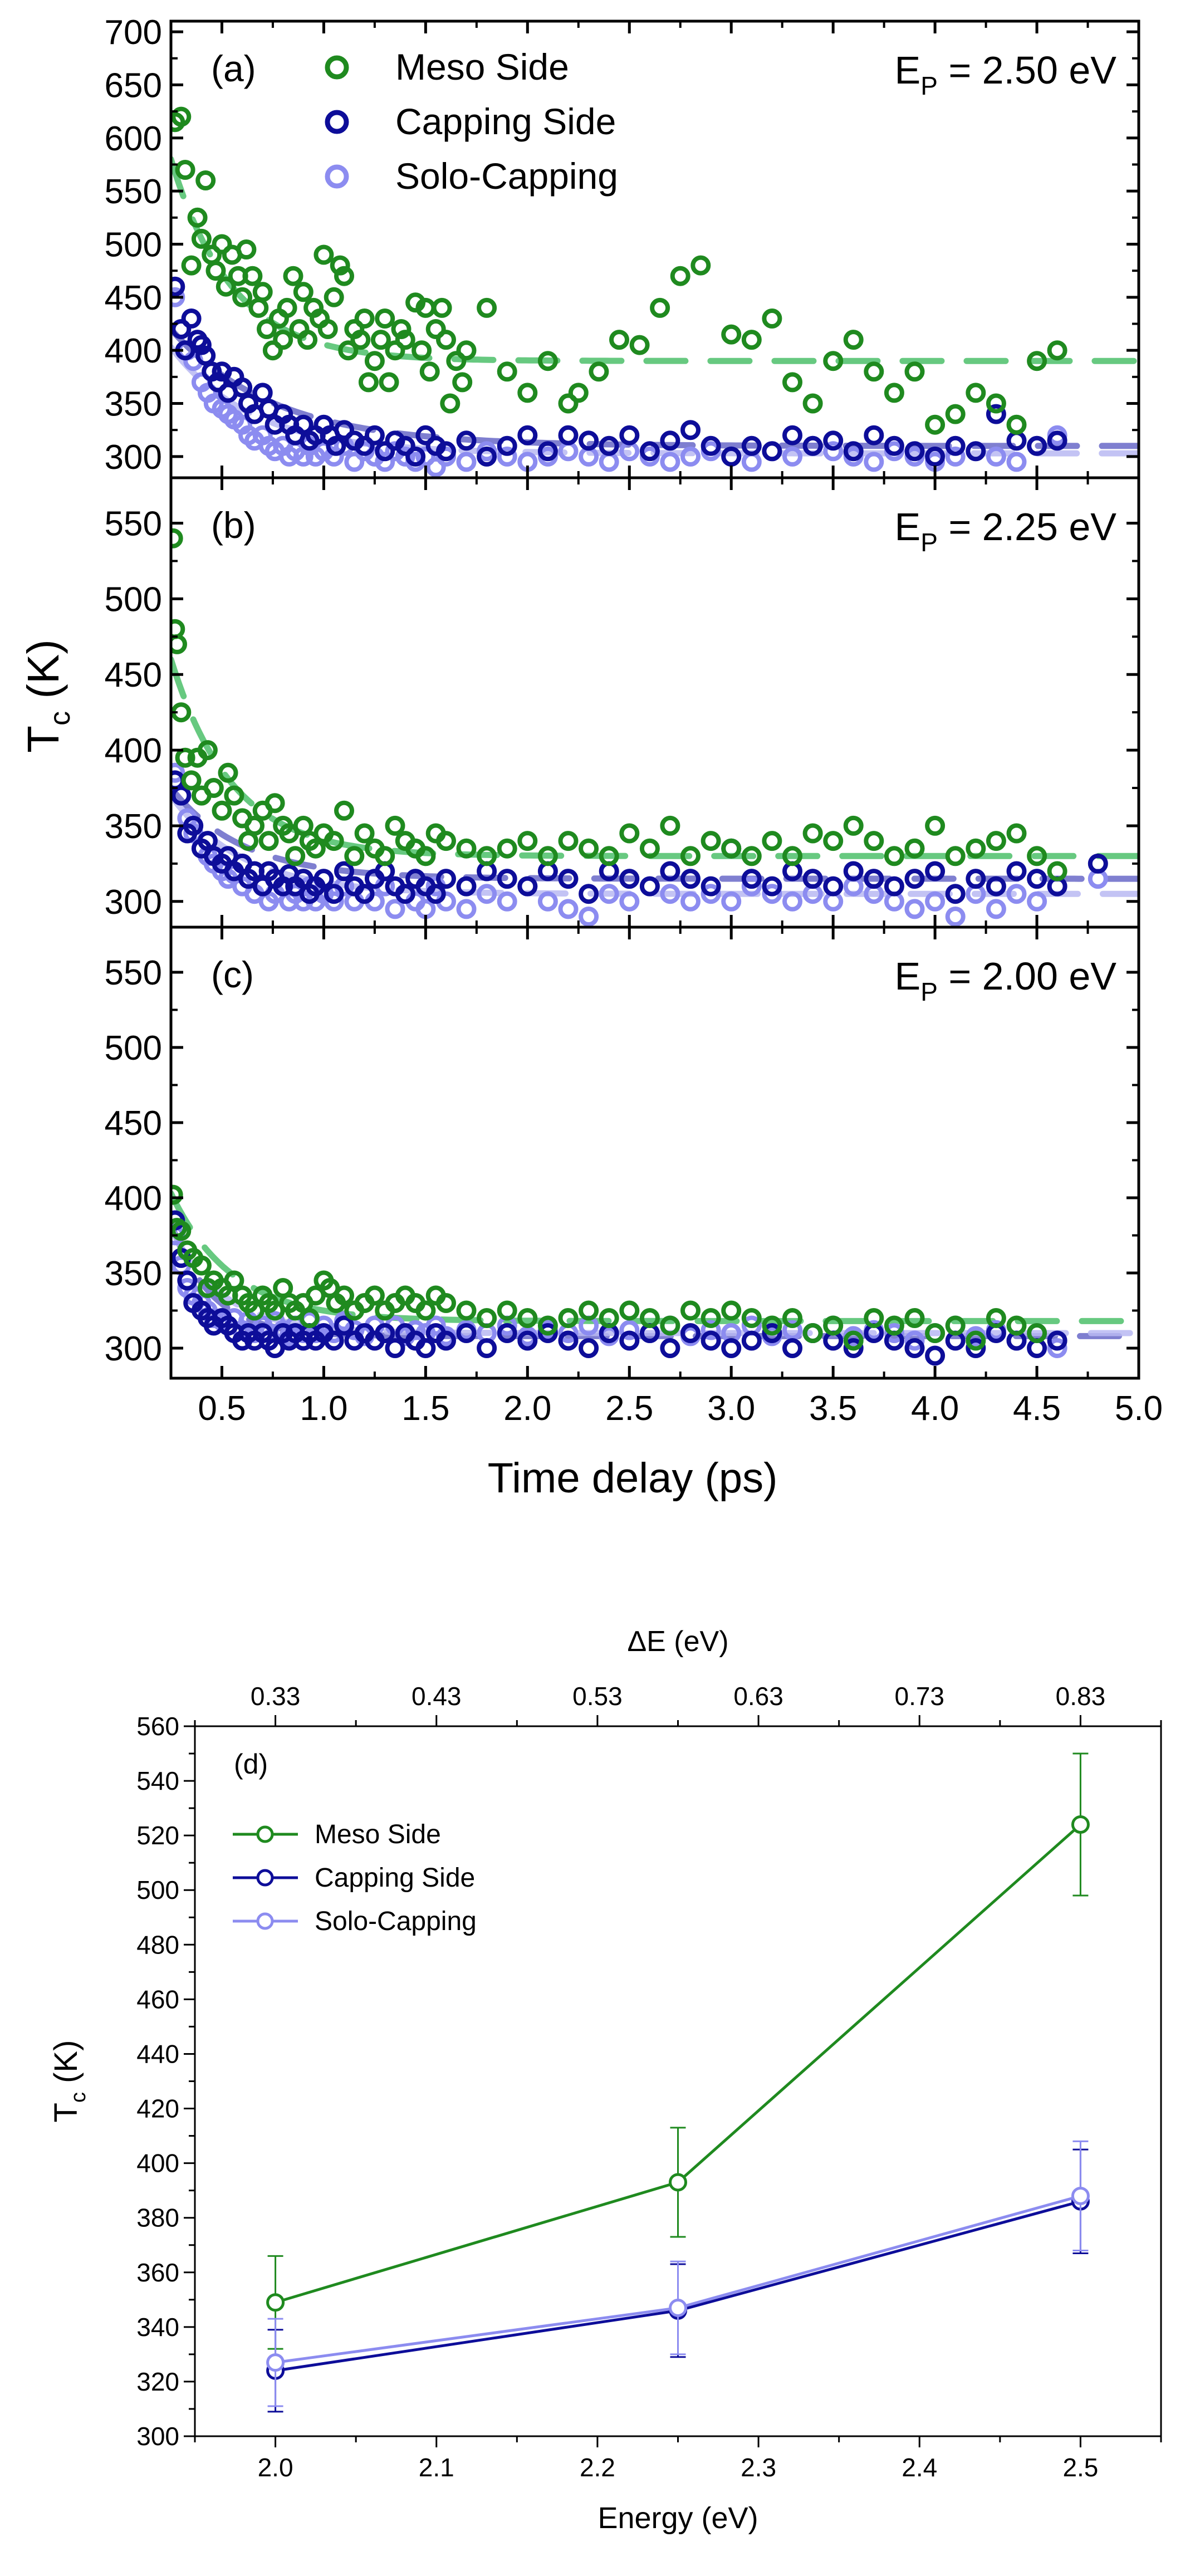 The width and height of the screenshot is (1200, 2576). I want to click on capping-fit-line-b, so click(655, 833).